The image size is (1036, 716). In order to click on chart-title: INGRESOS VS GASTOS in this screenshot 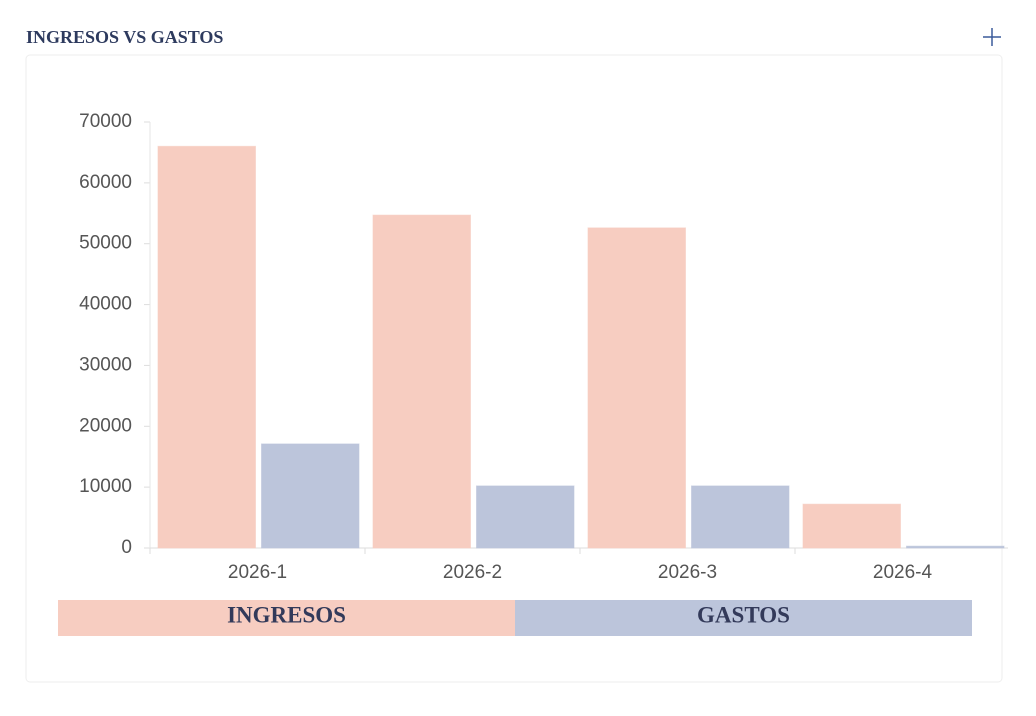, I will do `click(124, 37)`.